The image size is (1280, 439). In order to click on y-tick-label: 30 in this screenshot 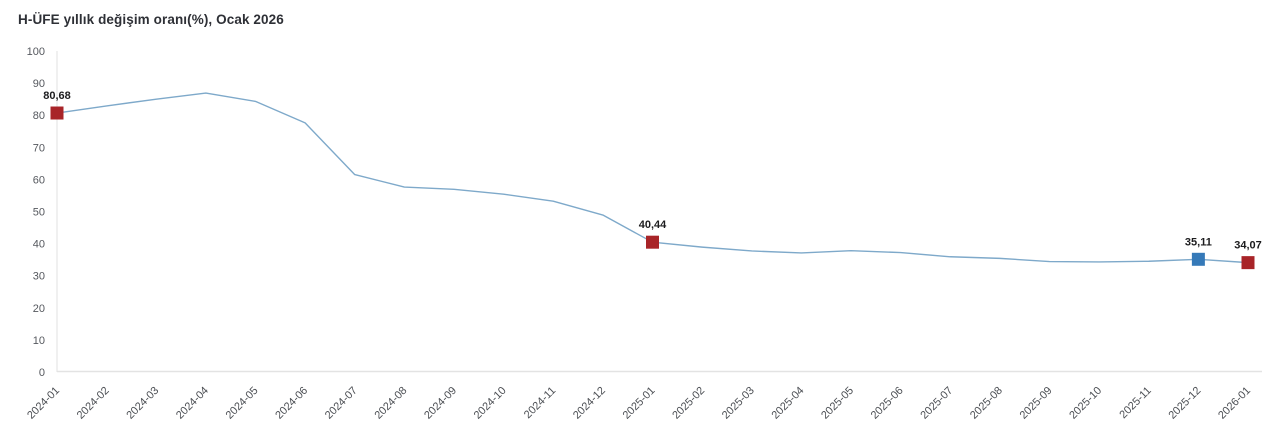, I will do `click(39, 277)`.